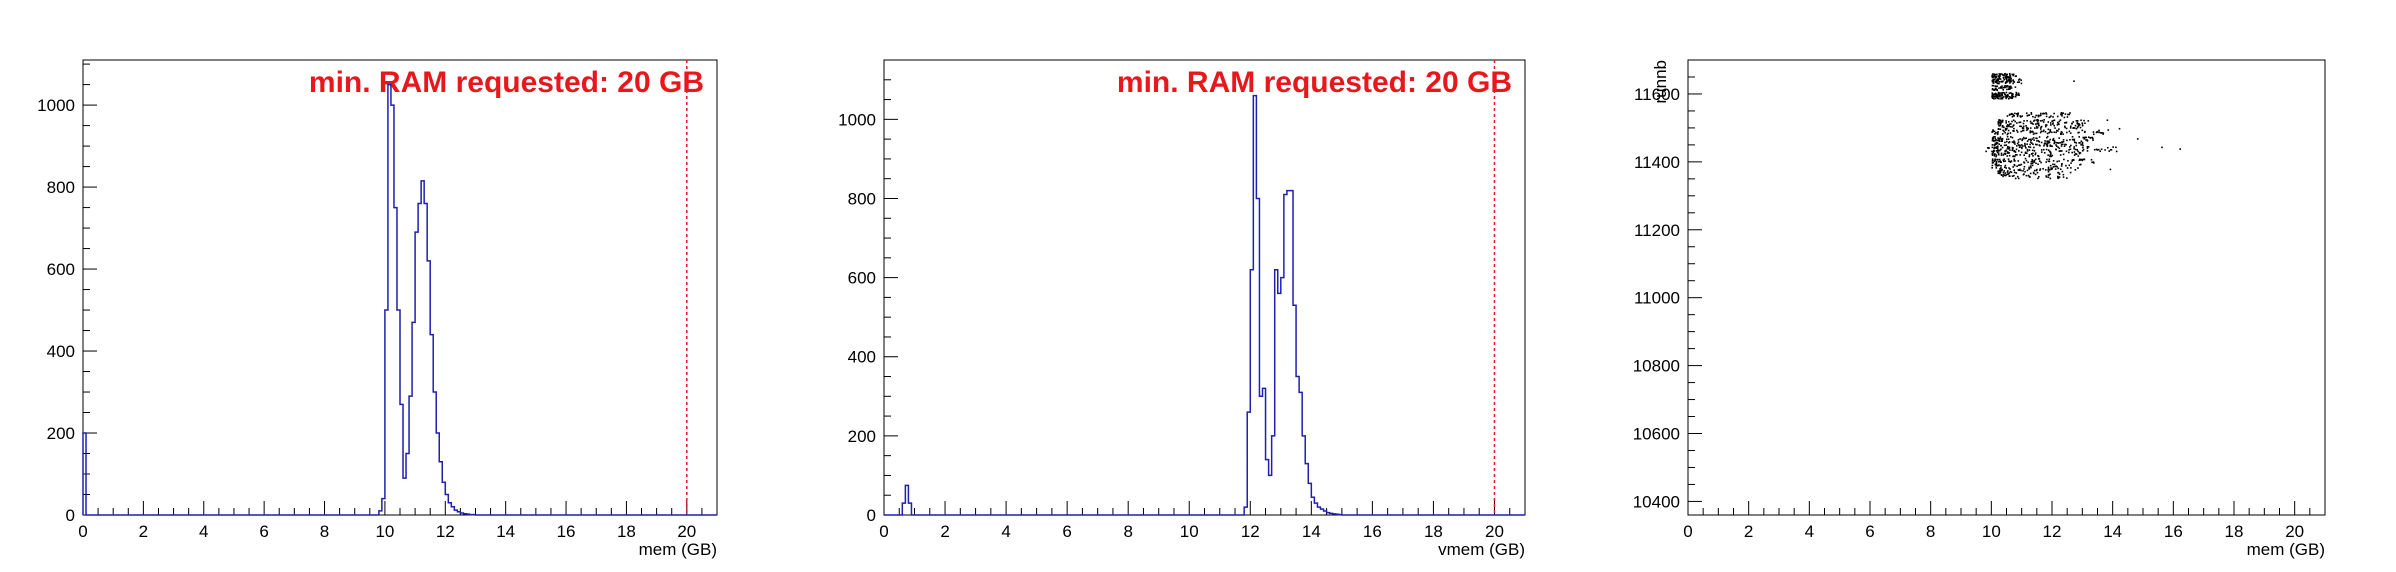 The width and height of the screenshot is (2396, 572). I want to click on y-tick-label: 1000, so click(857, 119).